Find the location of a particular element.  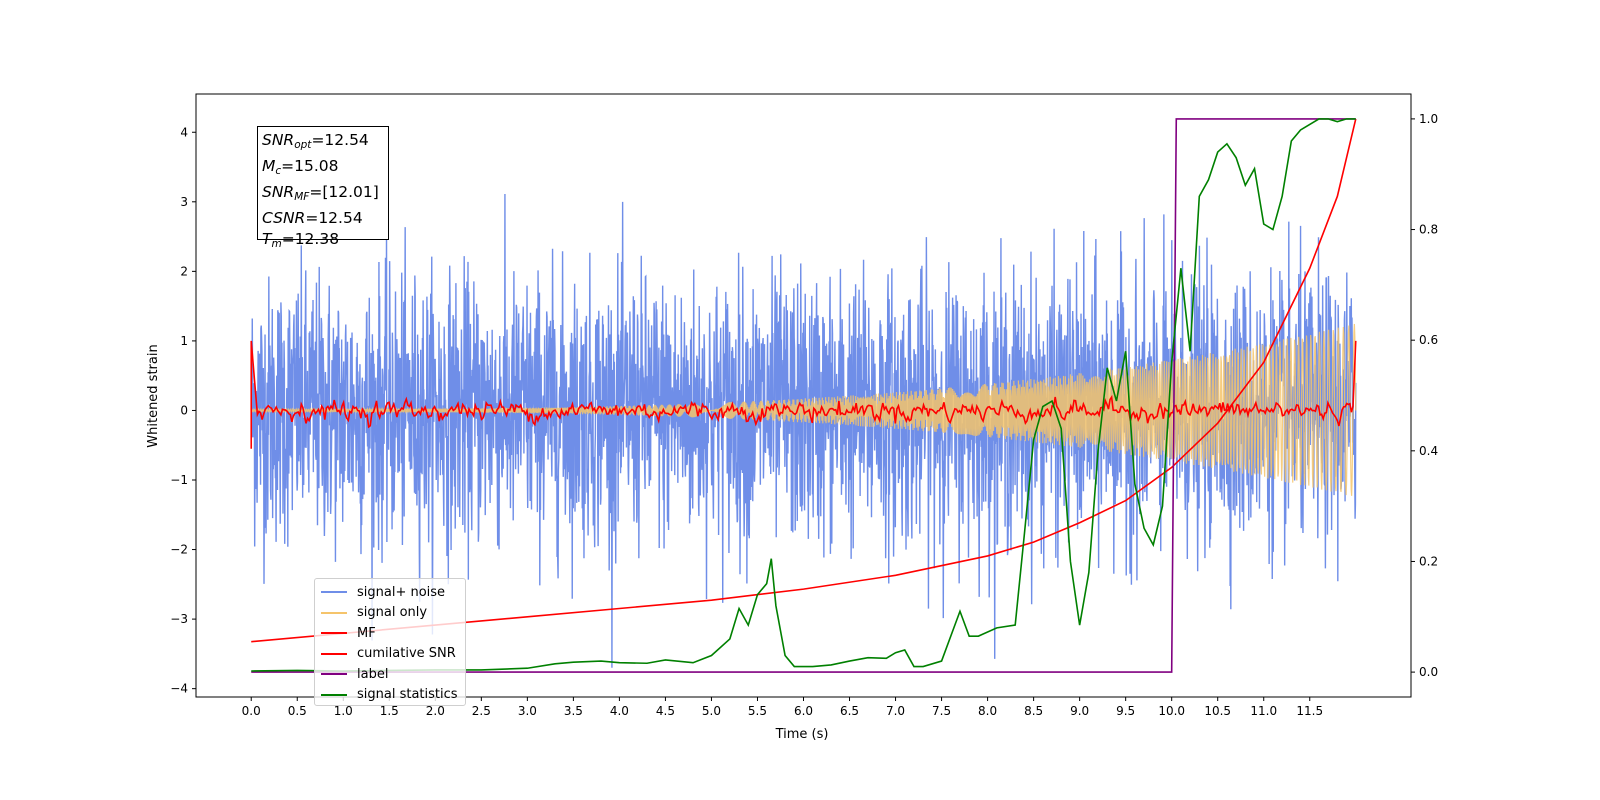

x-tick-label: 9.0 is located at coordinates (1079, 711).